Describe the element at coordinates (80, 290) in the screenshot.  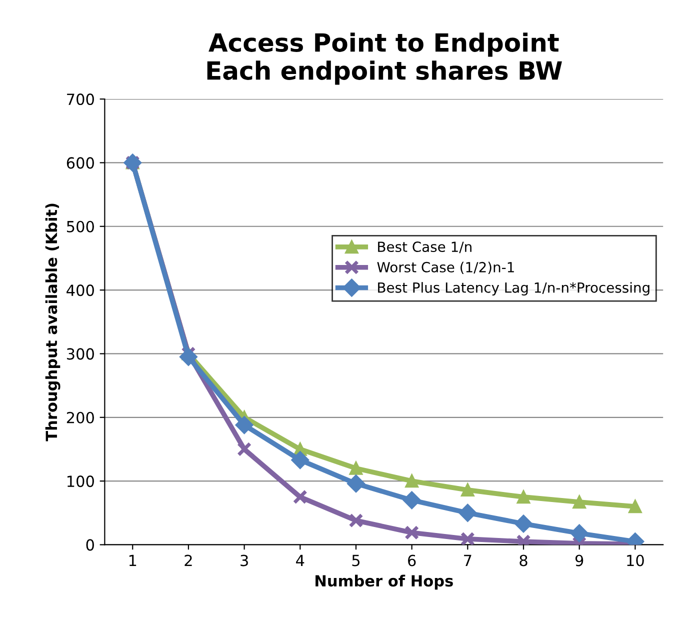
I see `y-tick-label: 400` at that location.